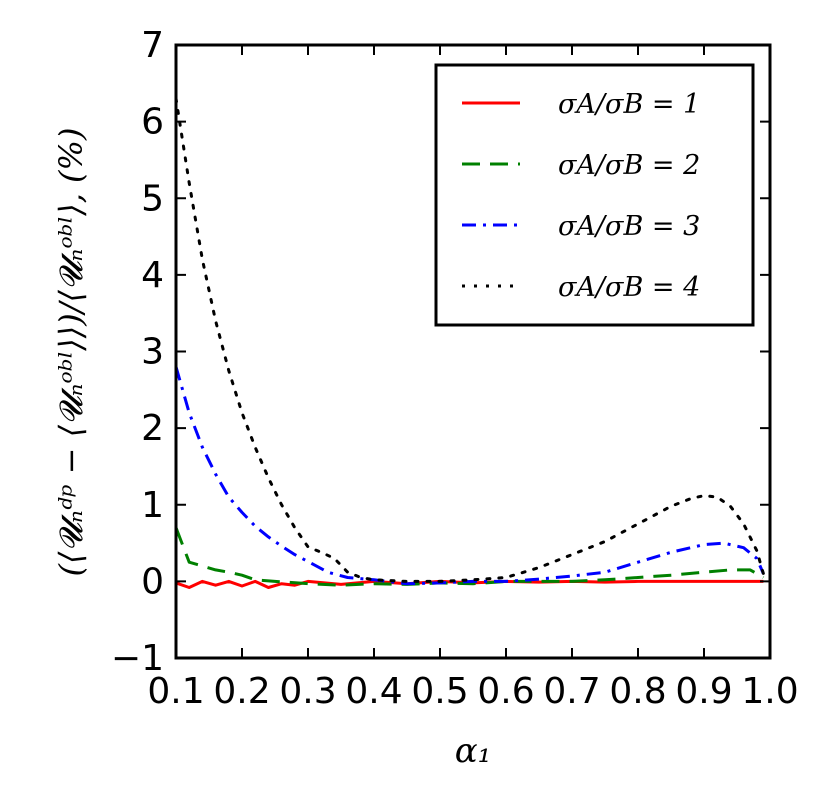 Image resolution: width=831 pixels, height=799 pixels. What do you see at coordinates (769, 691) in the screenshot?
I see `x-tick-label: 1.0` at bounding box center [769, 691].